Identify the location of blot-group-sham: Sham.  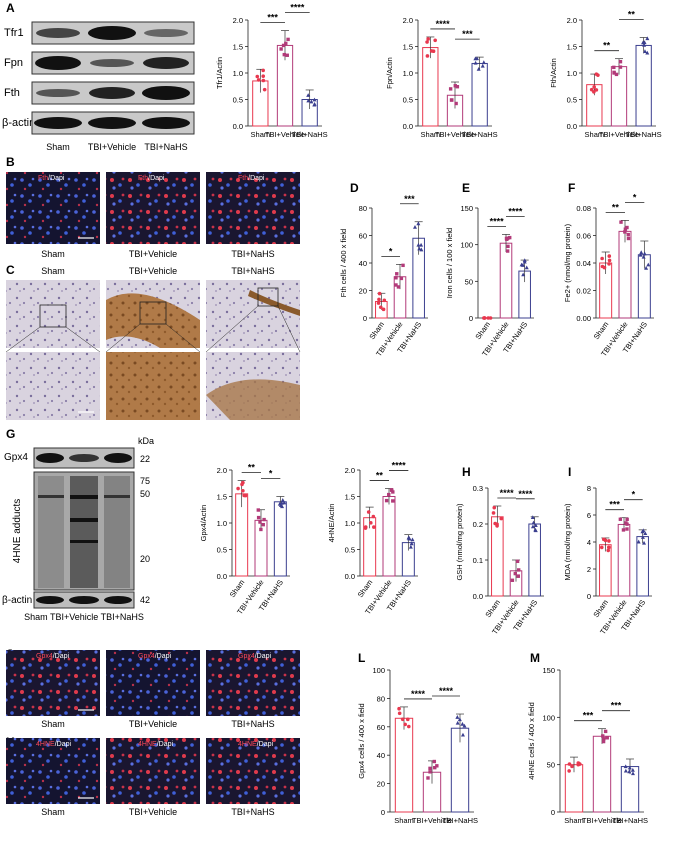
(58, 147).